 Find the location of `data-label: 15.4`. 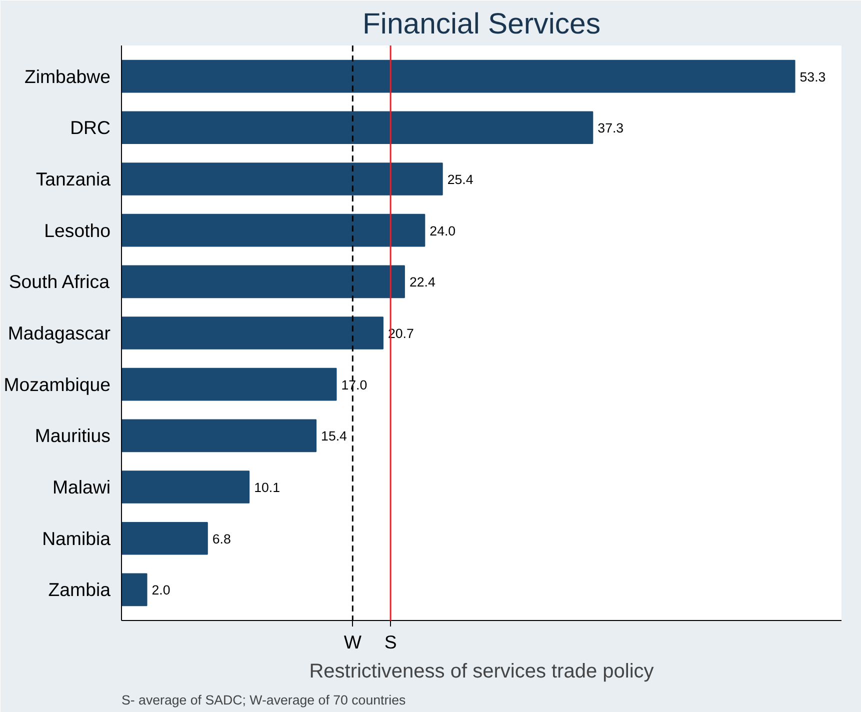

data-label: 15.4 is located at coordinates (334, 436).